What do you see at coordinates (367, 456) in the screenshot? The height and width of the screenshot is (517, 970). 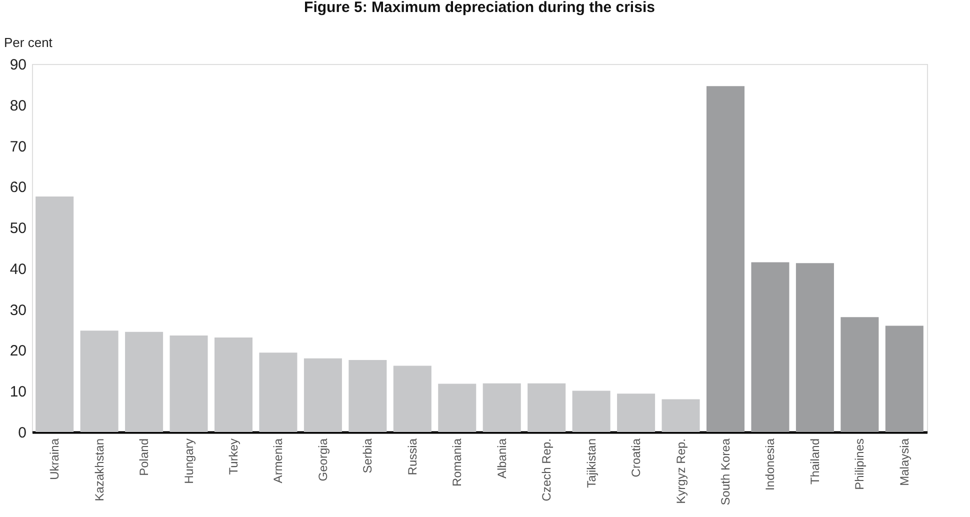 I see `x-tick-label: Serbia` at bounding box center [367, 456].